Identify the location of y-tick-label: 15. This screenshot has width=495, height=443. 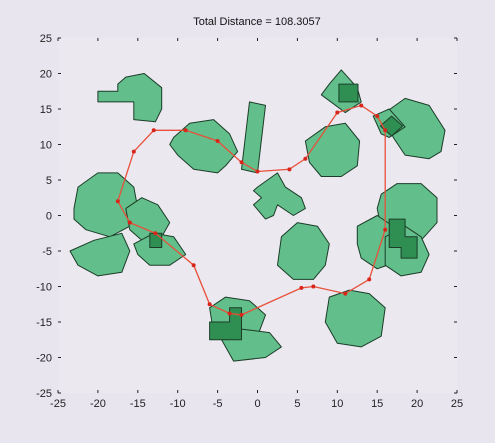
(46, 110).